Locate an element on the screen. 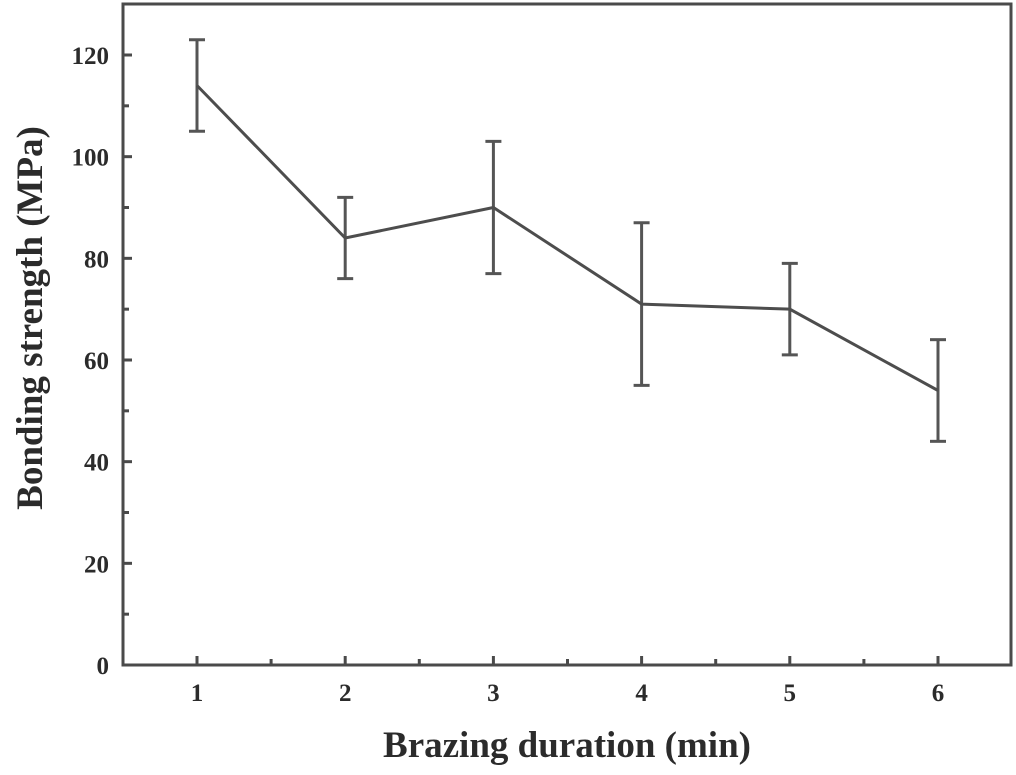 The width and height of the screenshot is (1016, 775). x-tick-label: 1 is located at coordinates (197, 693).